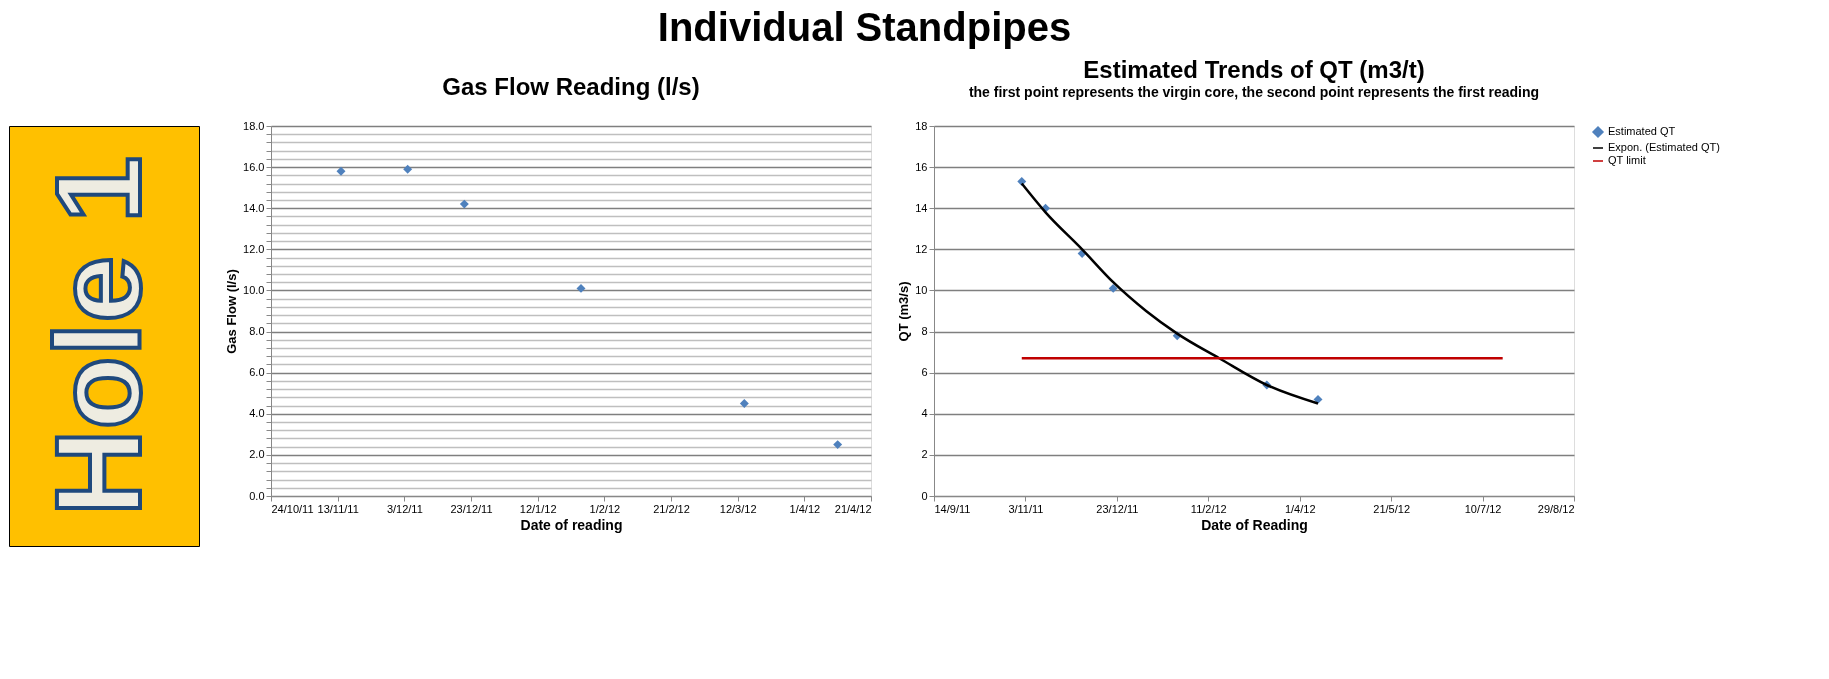 This screenshot has width=1829, height=679. I want to click on y-tick-label: 6.0, so click(257, 372).